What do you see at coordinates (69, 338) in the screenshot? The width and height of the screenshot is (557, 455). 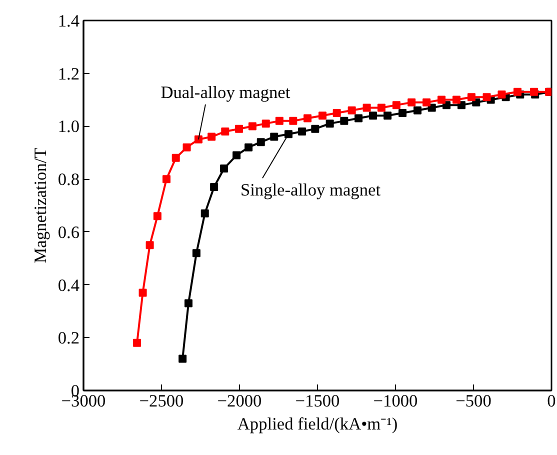 I see `y-tick-label: 0.2` at bounding box center [69, 338].